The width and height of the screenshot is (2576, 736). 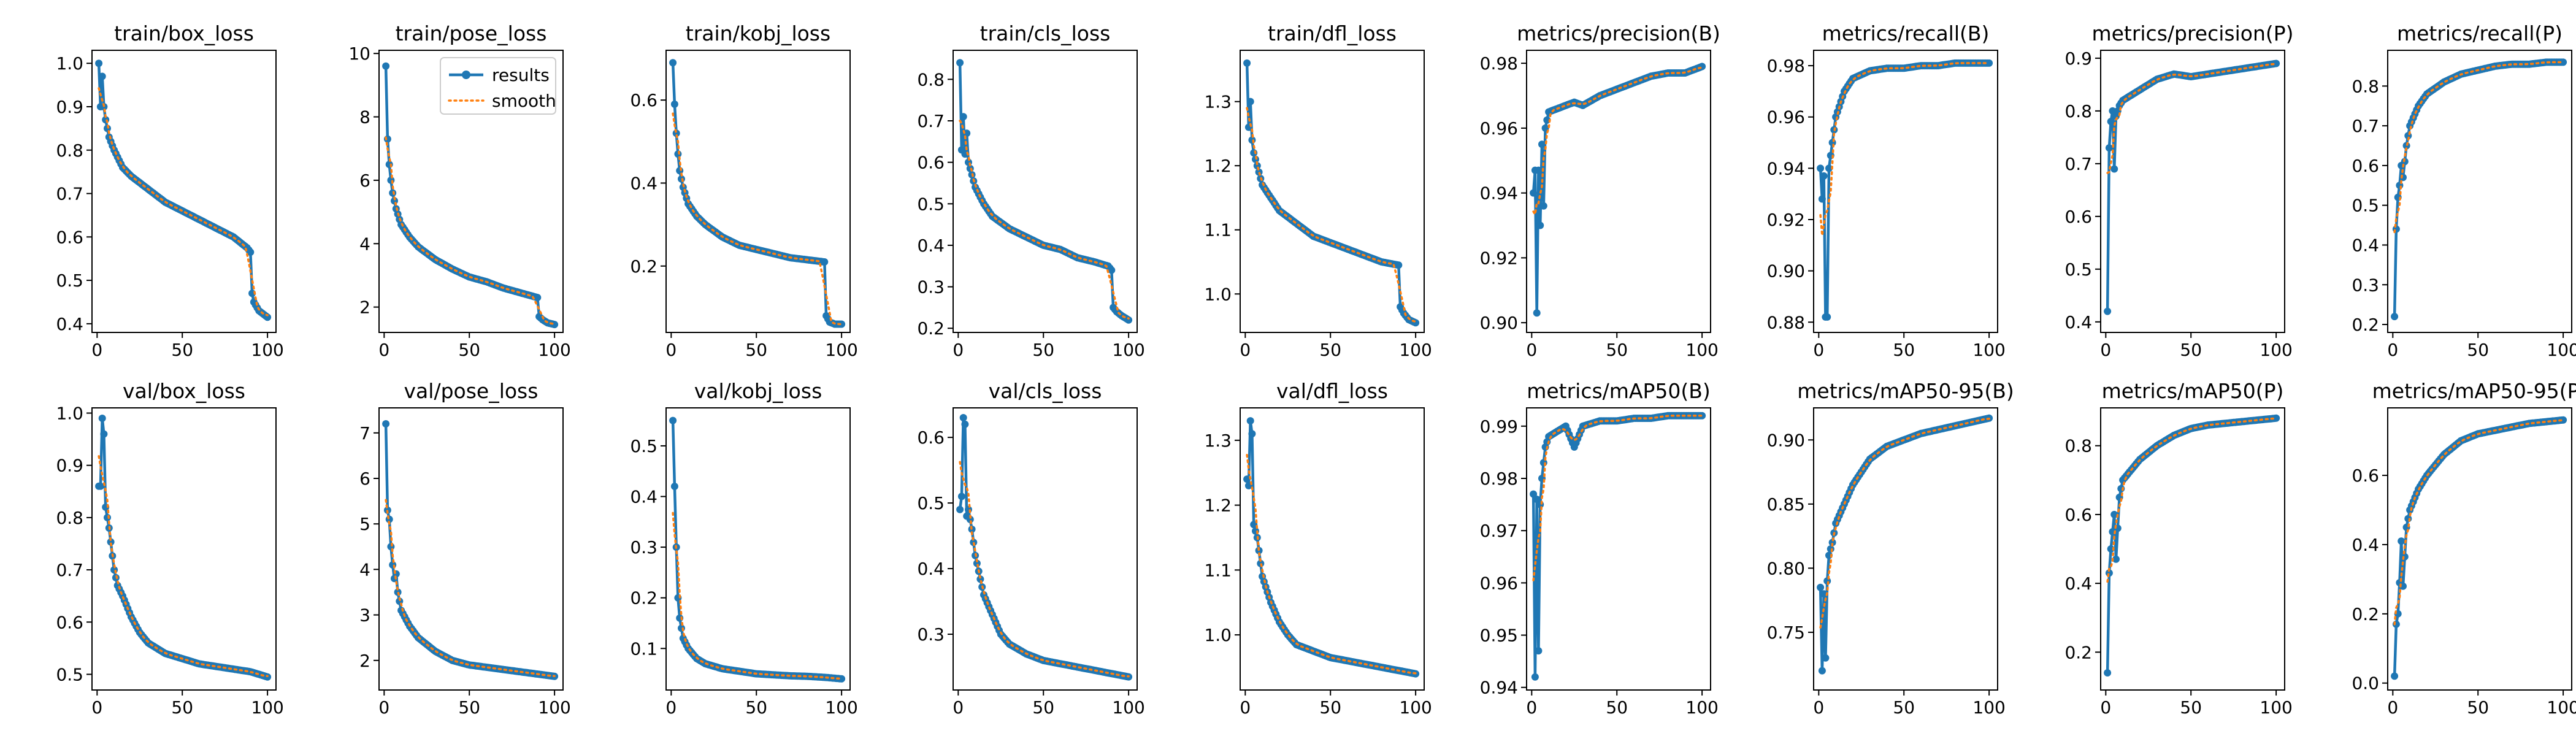 What do you see at coordinates (1045, 391) in the screenshot?
I see `subplot-title: val/cls_loss` at bounding box center [1045, 391].